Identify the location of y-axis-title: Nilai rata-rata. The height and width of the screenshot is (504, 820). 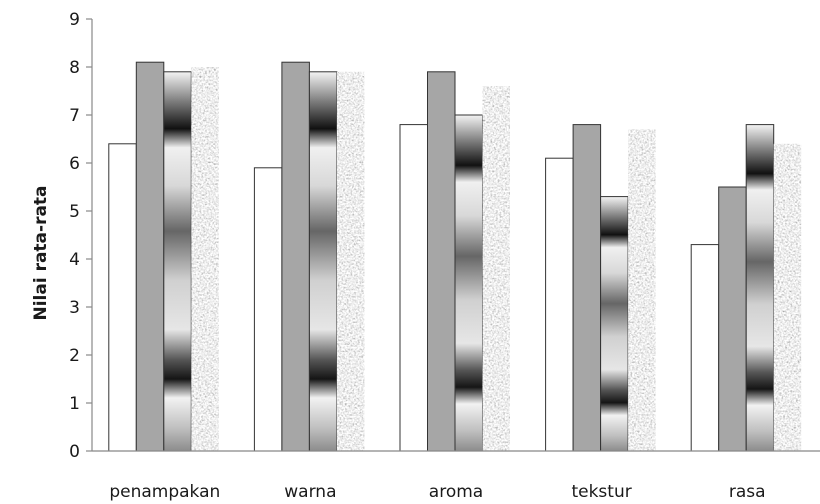
(41, 252).